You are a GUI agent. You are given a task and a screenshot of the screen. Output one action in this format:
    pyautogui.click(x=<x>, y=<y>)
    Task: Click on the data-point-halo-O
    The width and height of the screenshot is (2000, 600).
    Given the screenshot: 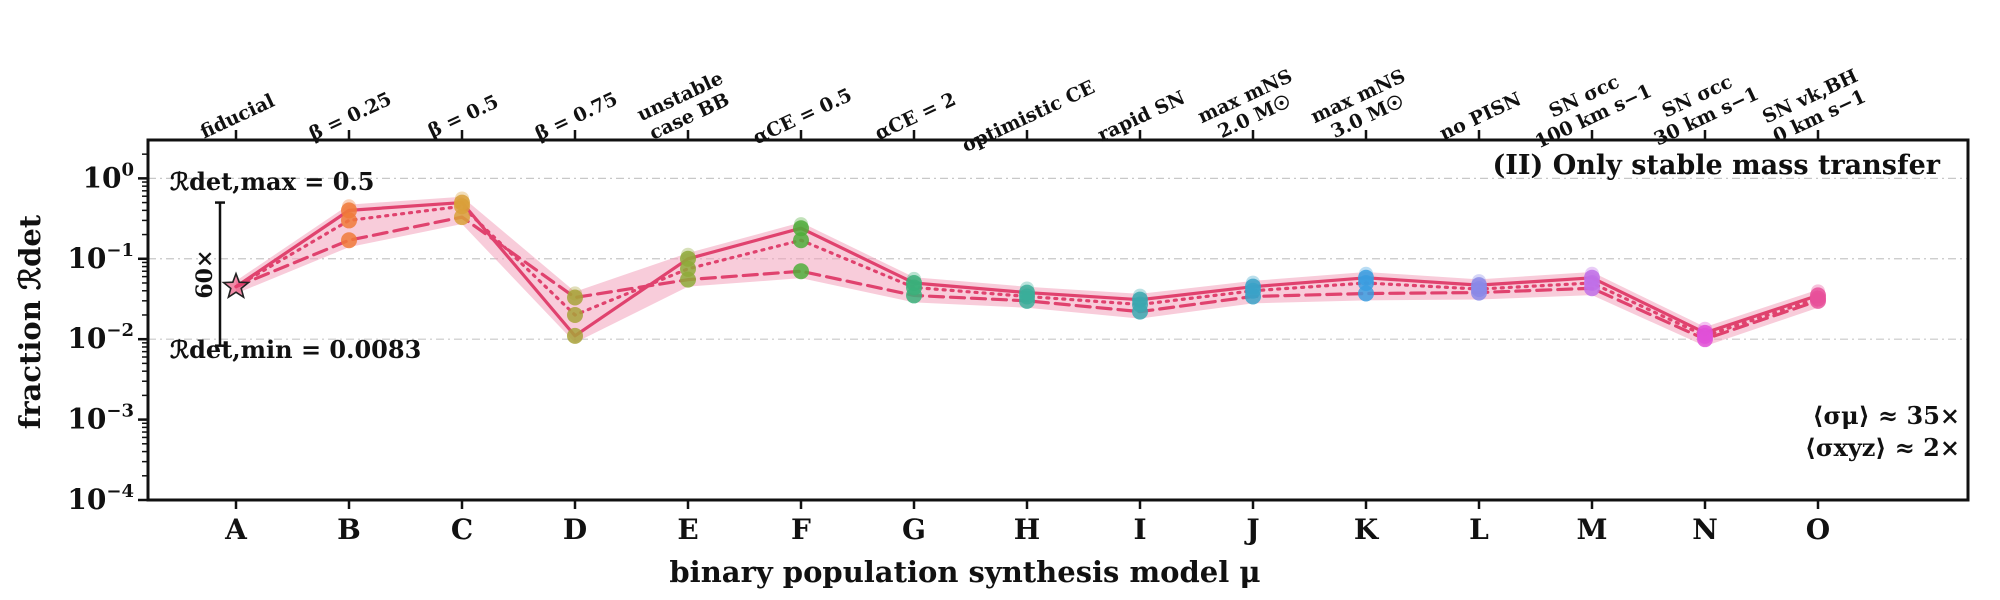 What is the action you would take?
    pyautogui.click(x=1818, y=291)
    